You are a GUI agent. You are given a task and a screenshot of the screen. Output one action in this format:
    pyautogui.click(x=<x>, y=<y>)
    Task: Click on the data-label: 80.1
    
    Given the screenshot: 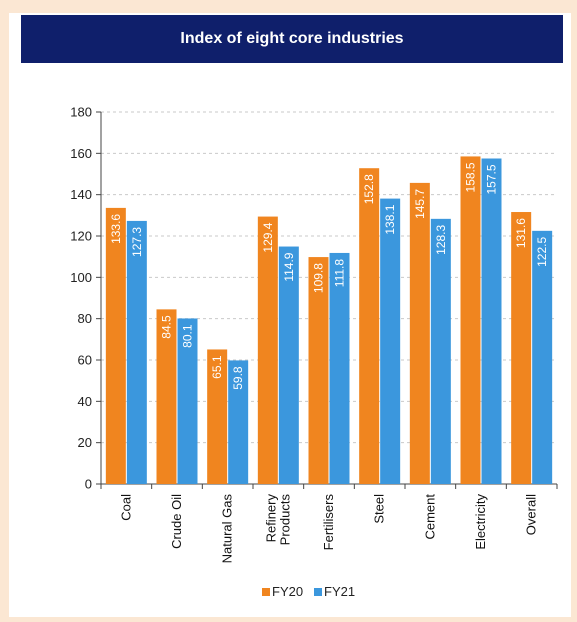 What is the action you would take?
    pyautogui.click(x=188, y=336)
    